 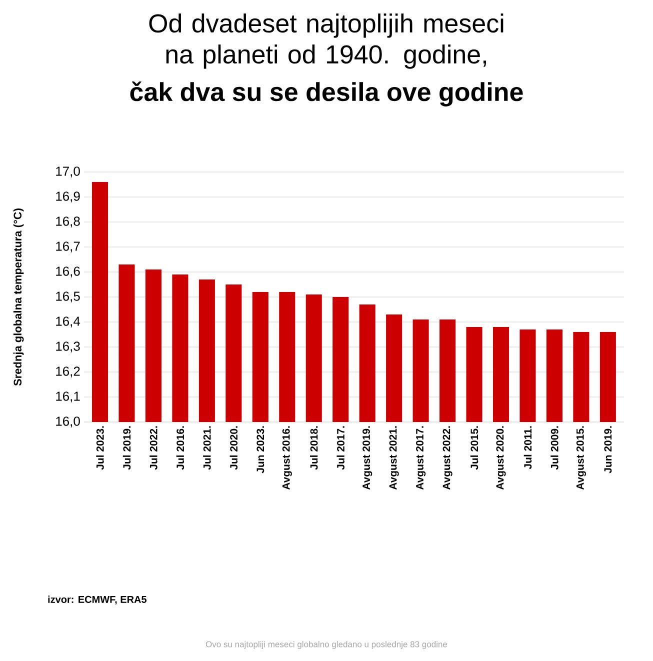 What do you see at coordinates (100, 448) in the screenshot?
I see `x-tick-label: Jul 2023.` at bounding box center [100, 448].